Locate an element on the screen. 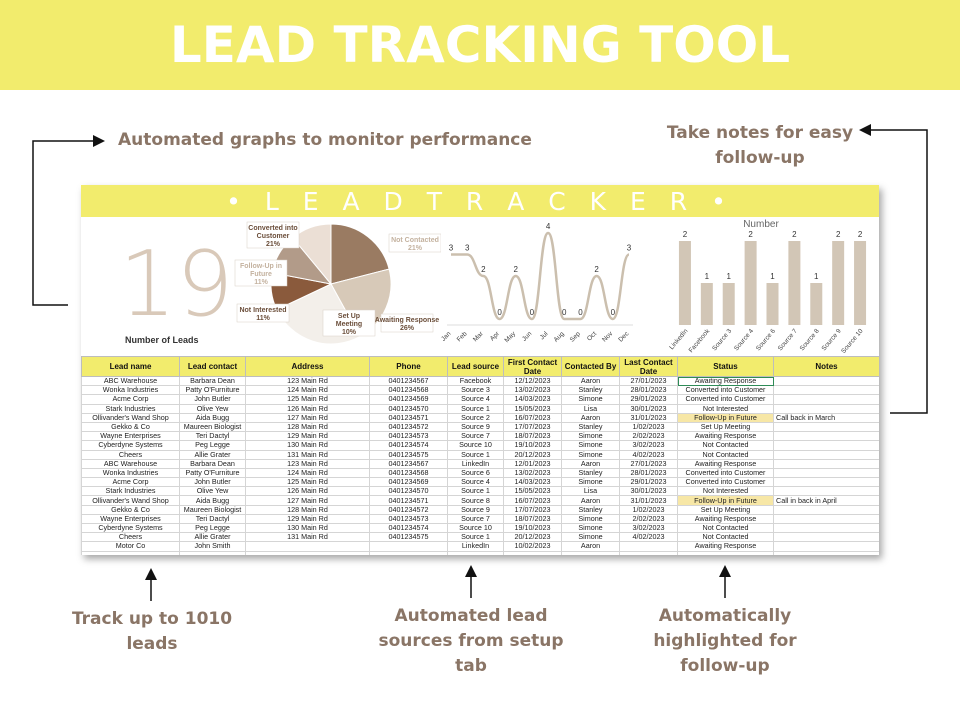 Image resolution: width=960 pixels, height=720 pixels. table-cell: Acme Corp is located at coordinates (130, 482).